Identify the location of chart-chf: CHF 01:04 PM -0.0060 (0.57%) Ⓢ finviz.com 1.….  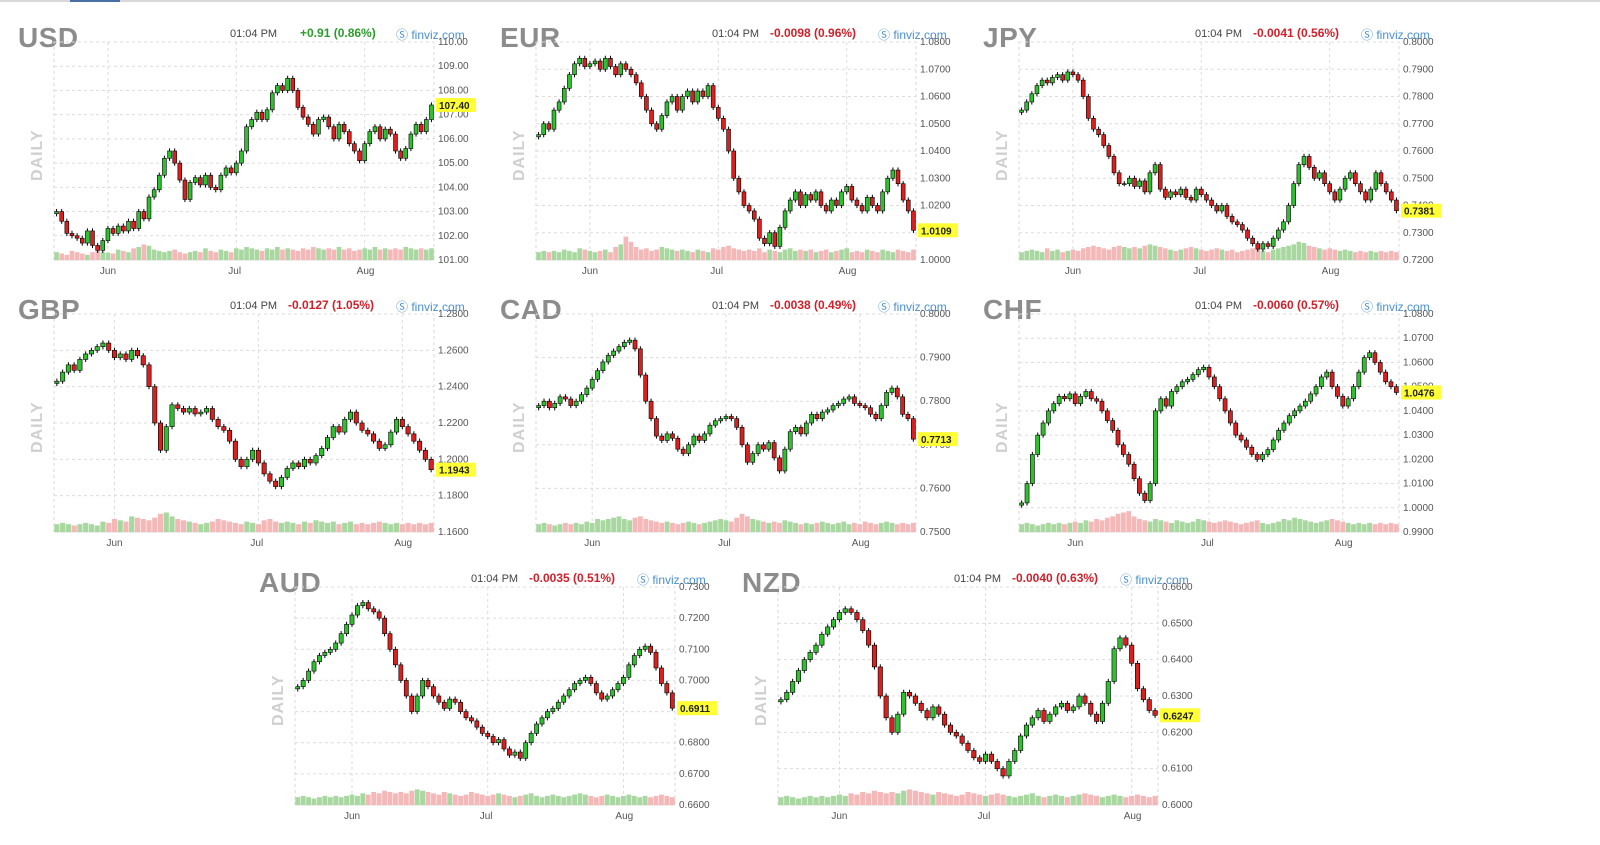
(1213, 423).